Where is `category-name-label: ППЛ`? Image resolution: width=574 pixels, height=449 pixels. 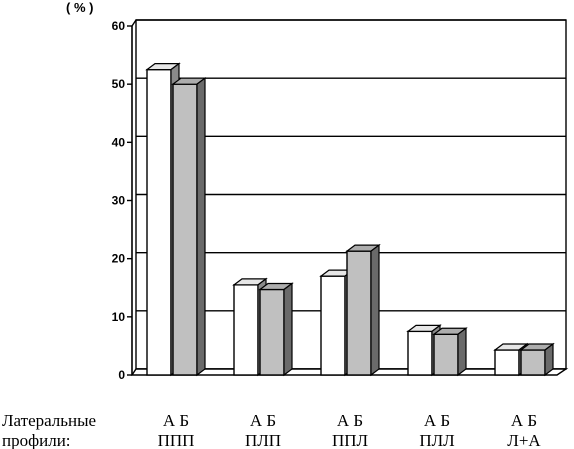 category-name-label: ППЛ is located at coordinates (350, 440).